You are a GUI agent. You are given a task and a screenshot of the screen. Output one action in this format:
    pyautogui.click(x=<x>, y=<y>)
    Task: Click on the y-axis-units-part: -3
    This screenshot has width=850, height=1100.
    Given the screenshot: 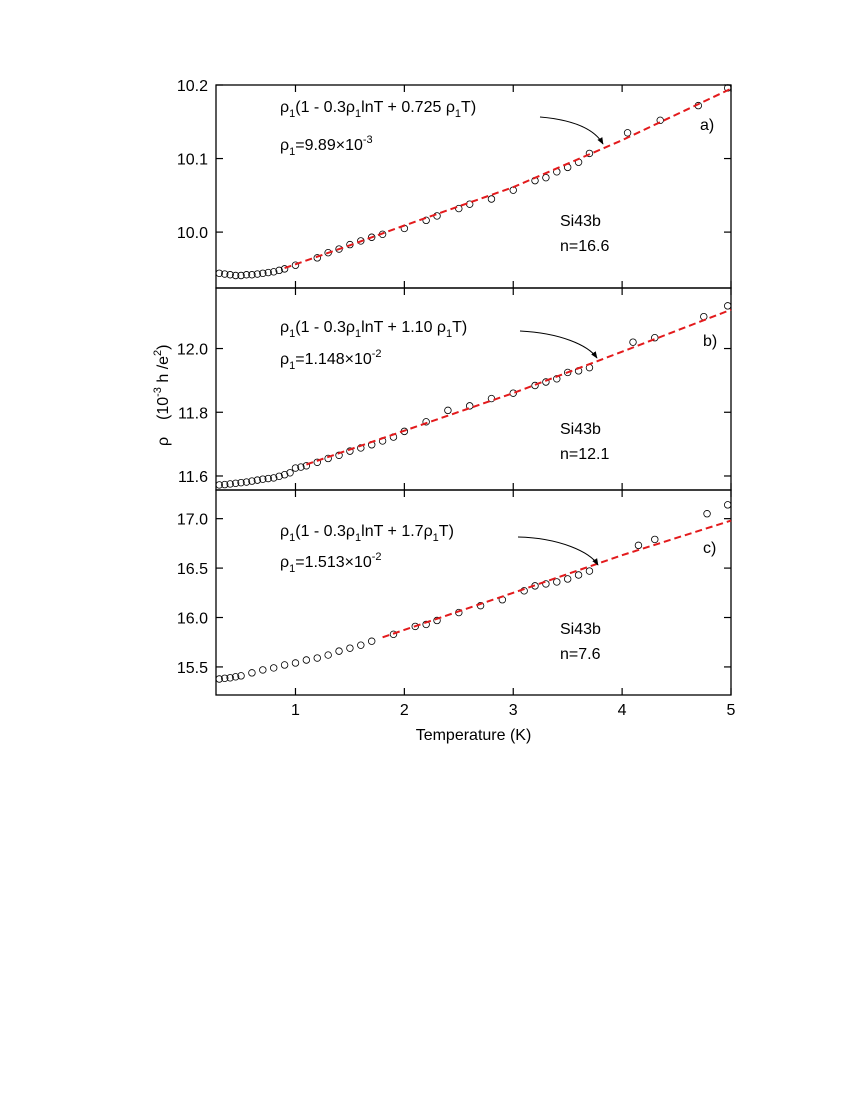 What is the action you would take?
    pyautogui.click(x=158, y=392)
    